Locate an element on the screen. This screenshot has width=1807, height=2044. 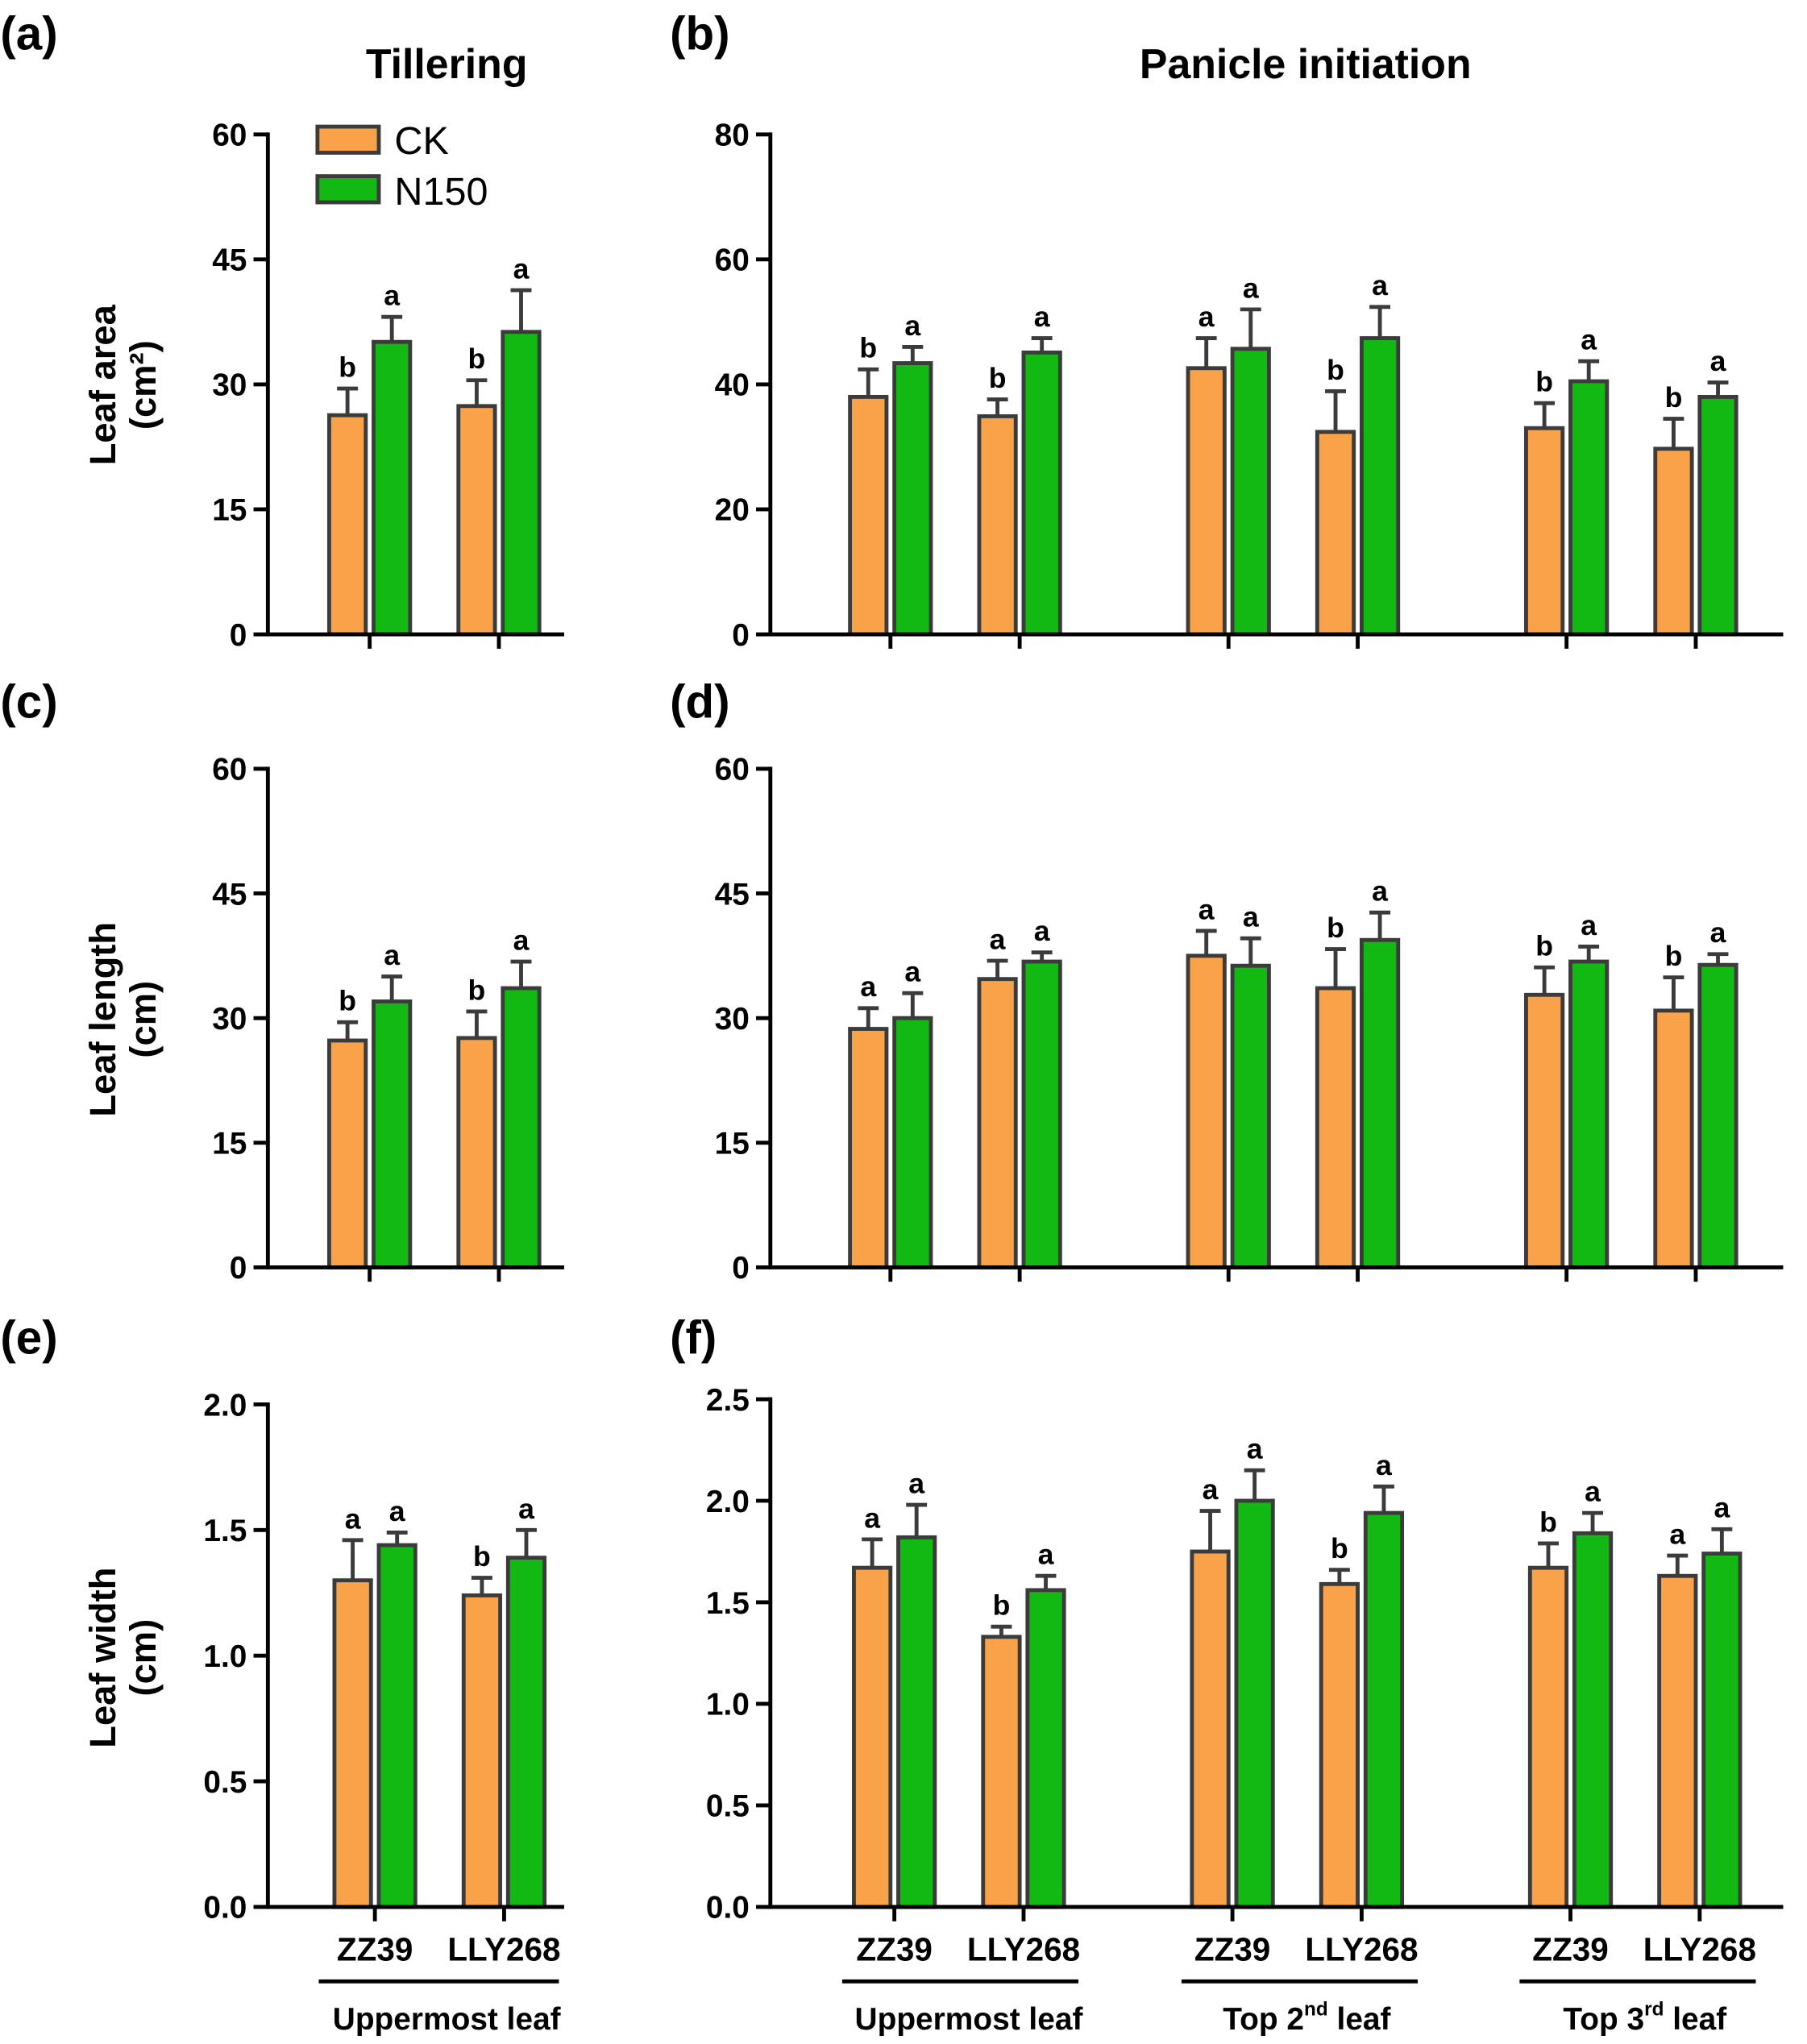
panel-label: (f) is located at coordinates (693, 1337).